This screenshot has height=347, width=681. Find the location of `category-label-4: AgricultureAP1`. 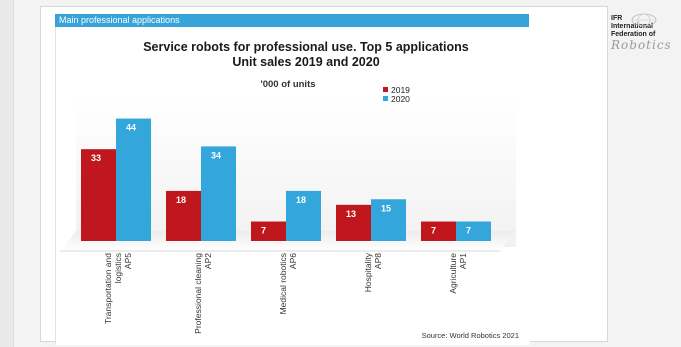

category-label-4: AgricultureAP1 is located at coordinates (458, 273).